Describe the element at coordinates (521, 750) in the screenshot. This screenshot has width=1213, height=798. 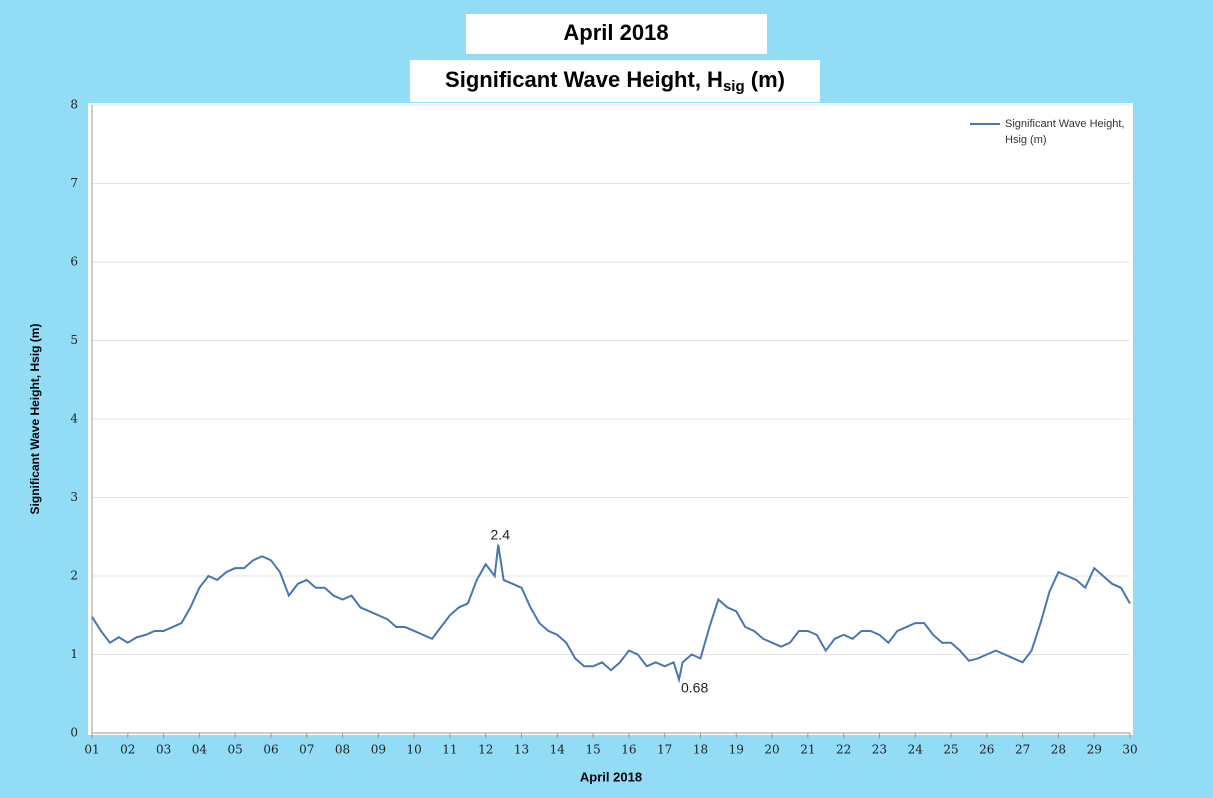
I see `x-tick-label: 13` at that location.